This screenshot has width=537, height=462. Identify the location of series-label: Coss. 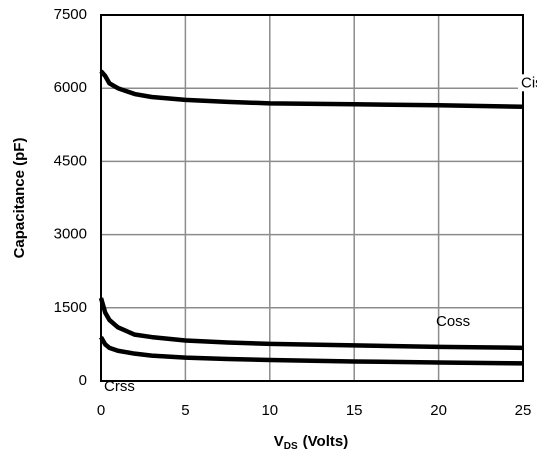
(453, 321).